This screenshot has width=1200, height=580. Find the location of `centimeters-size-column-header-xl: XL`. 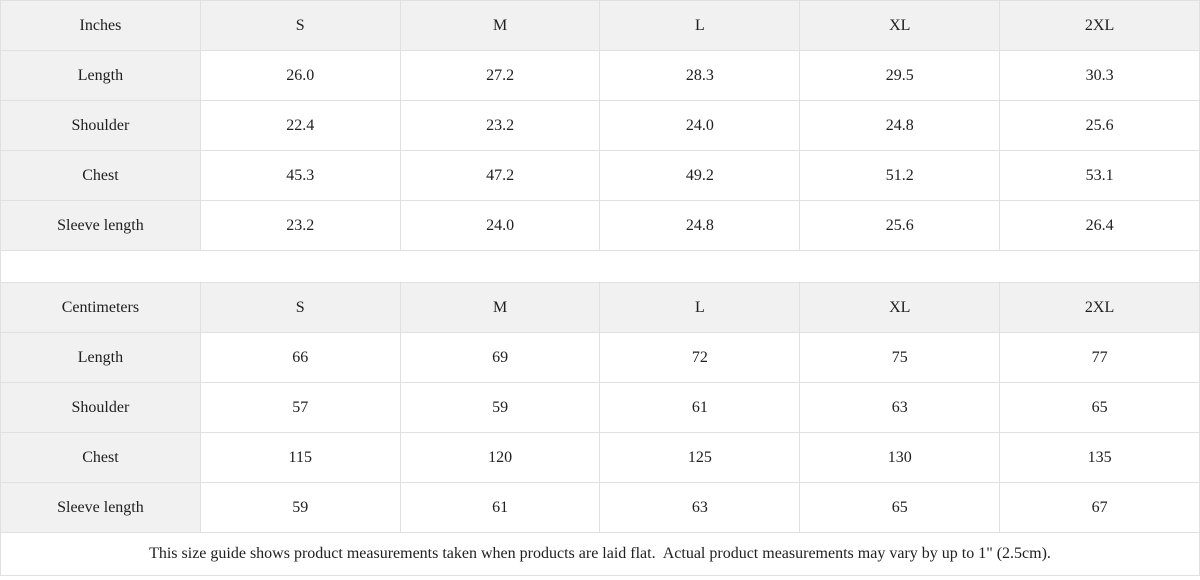

centimeters-size-column-header-xl: XL is located at coordinates (900, 307).